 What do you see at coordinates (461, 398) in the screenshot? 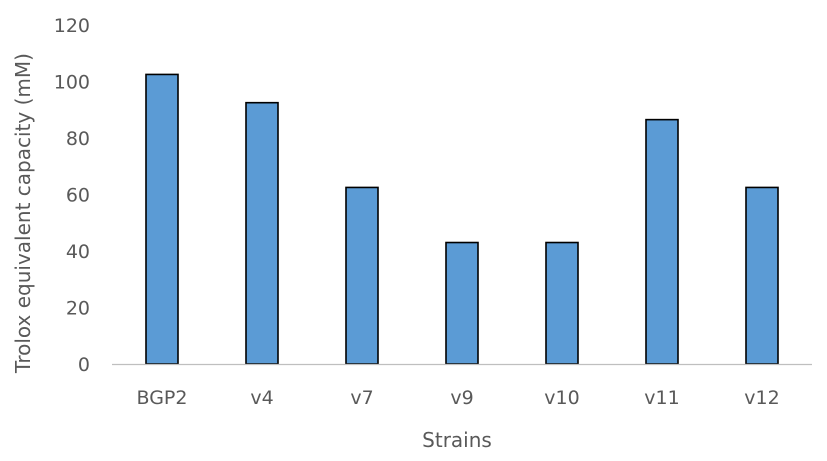
I see `x-tick-label: v9` at bounding box center [461, 398].